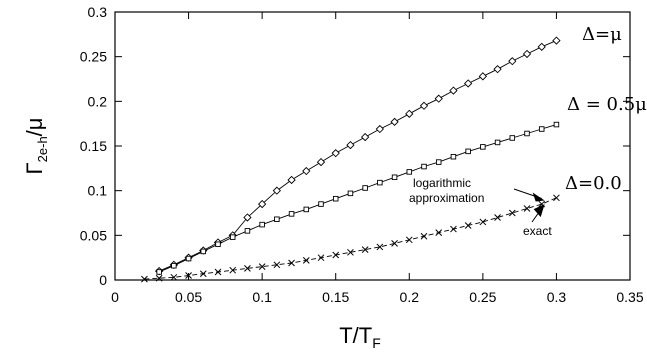 The image size is (647, 362). Describe the element at coordinates (93, 57) in the screenshot. I see `y-tick-label: 0.25` at that location.